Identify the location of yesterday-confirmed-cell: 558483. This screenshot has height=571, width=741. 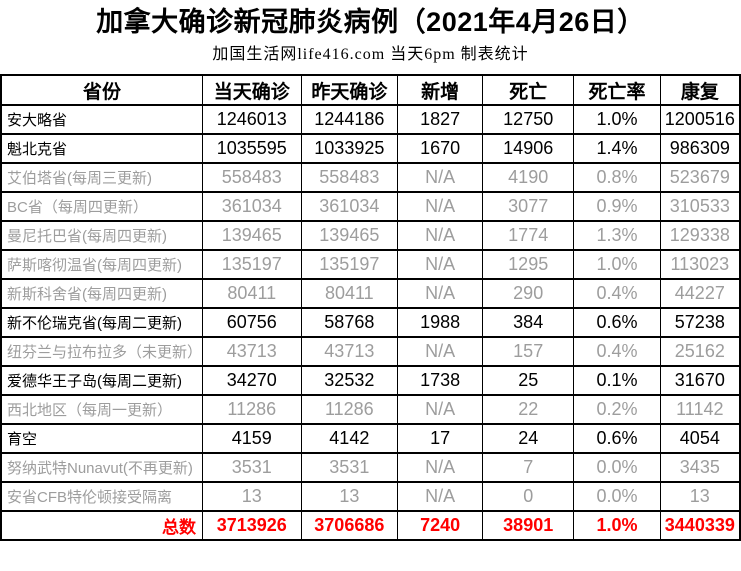
(349, 177).